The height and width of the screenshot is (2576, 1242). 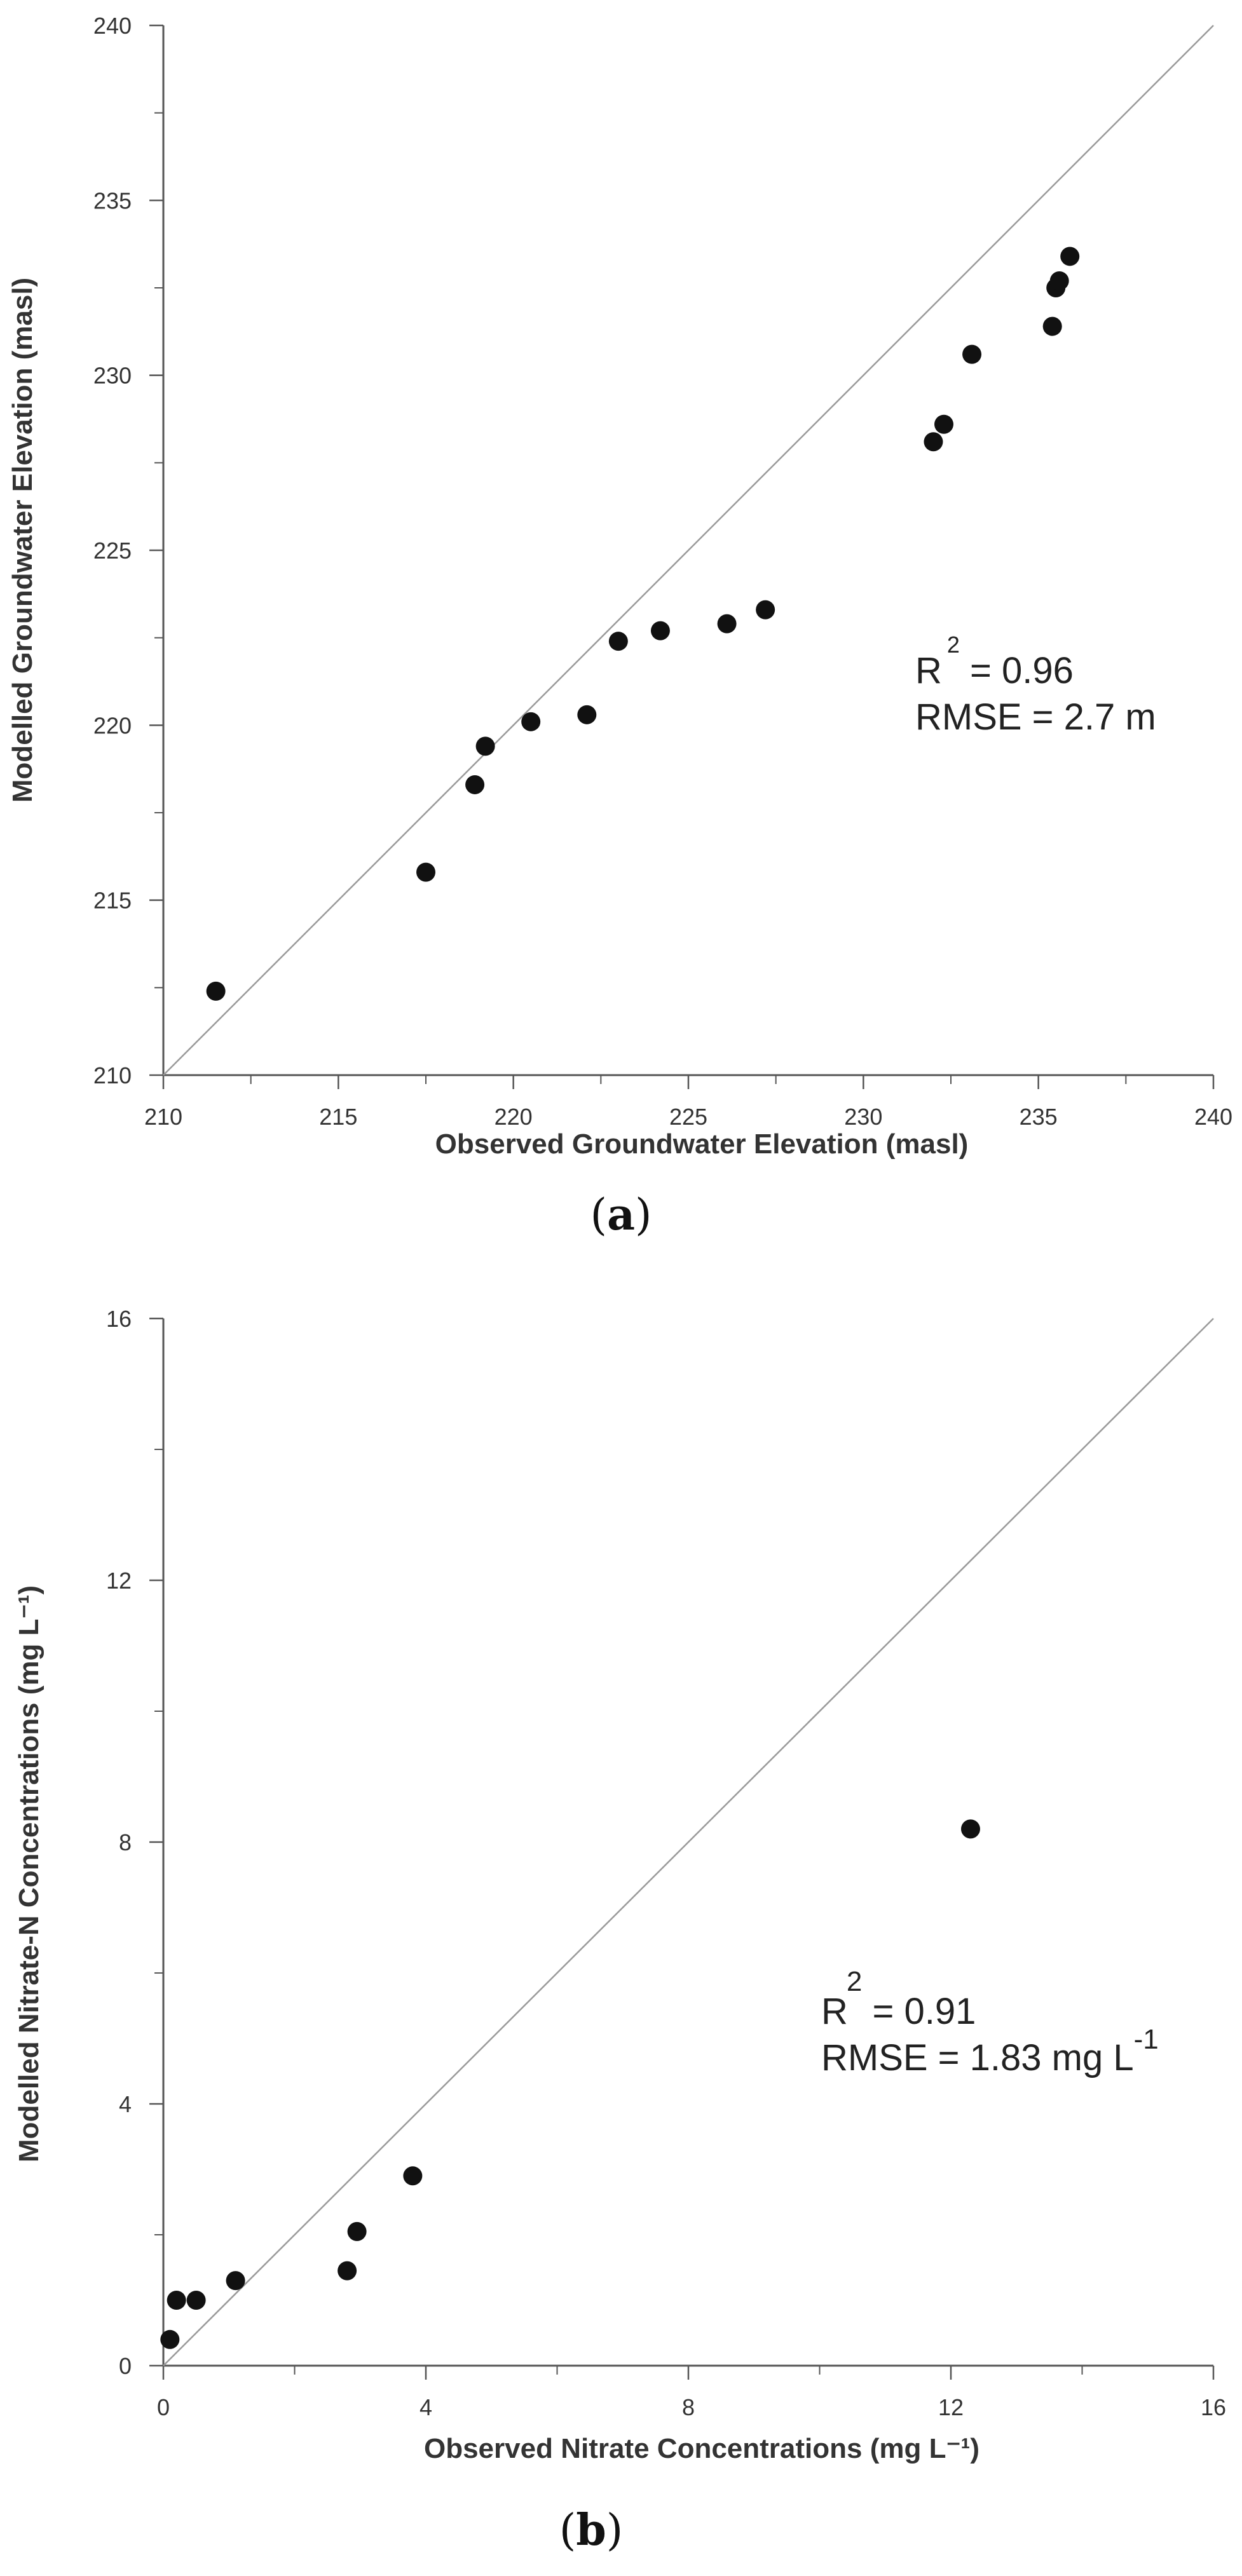 I want to click on panel-a-y-axis-title: Modelled Groundwater Elevation (masl), so click(x=23, y=540).